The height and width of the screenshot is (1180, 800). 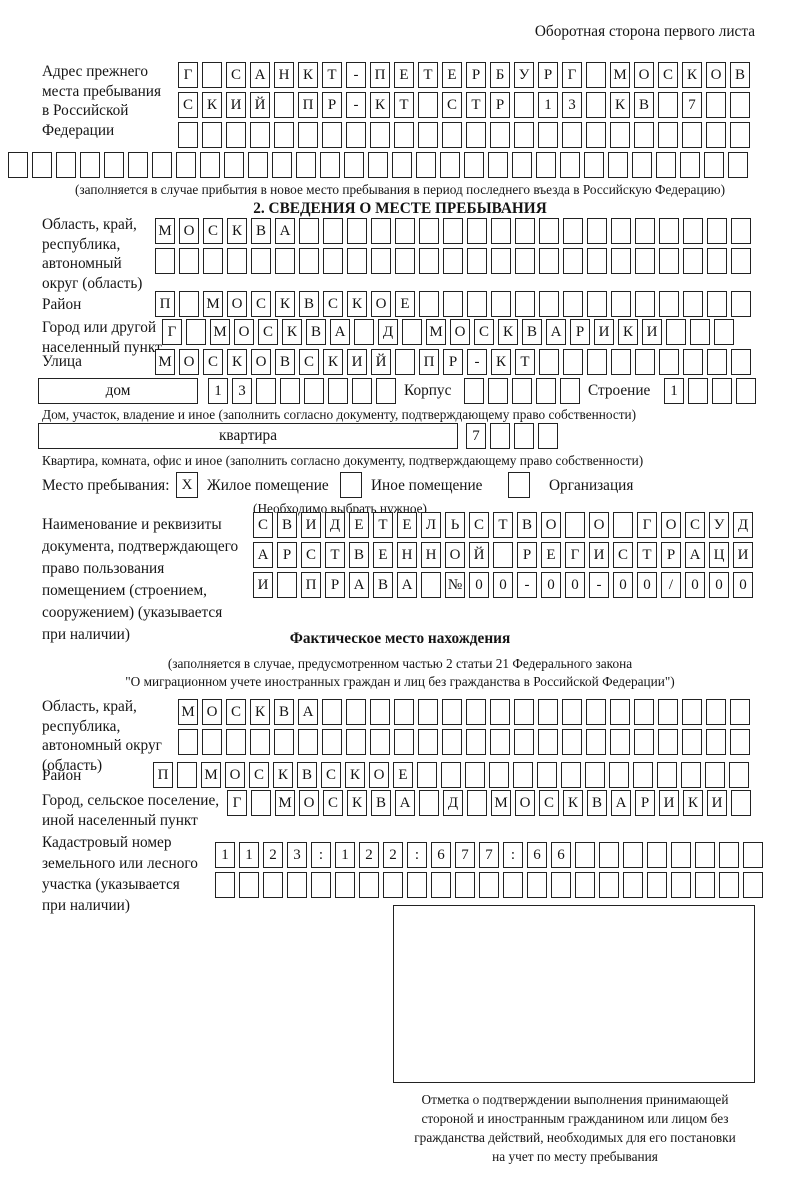 What do you see at coordinates (477, 362) in the screenshot?
I see `char-cell: -` at bounding box center [477, 362].